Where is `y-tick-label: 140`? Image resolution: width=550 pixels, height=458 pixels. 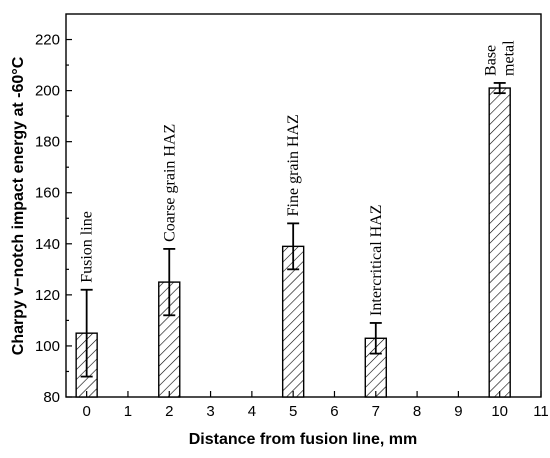
y-tick-label: 140 is located at coordinates (47, 244).